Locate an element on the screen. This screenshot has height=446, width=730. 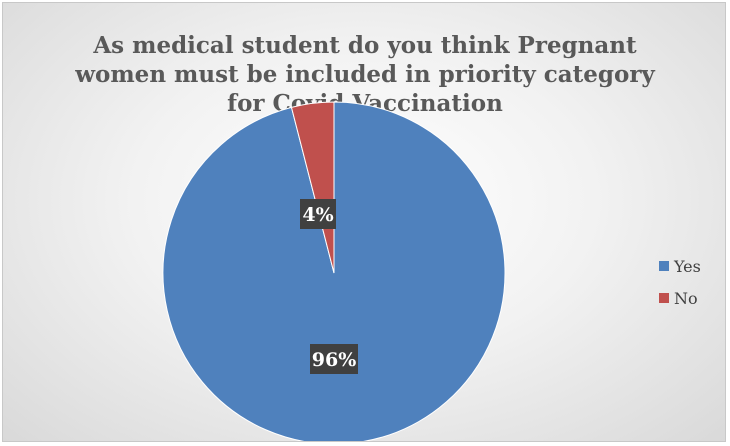
data-label-box-yes is located at coordinates (334, 359).